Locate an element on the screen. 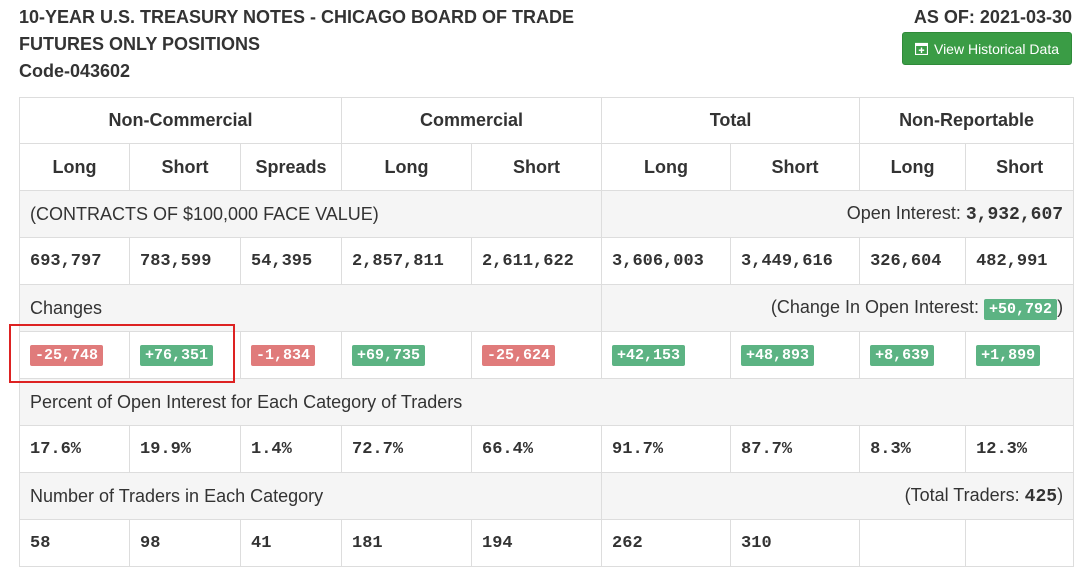 The width and height of the screenshot is (1091, 579). table-cell: 1.4% is located at coordinates (291, 449).